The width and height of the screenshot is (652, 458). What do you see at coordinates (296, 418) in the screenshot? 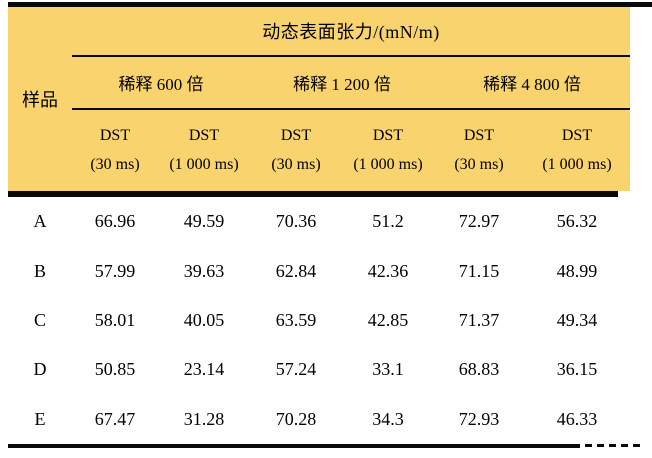
I see `cell: 70.28` at bounding box center [296, 418].